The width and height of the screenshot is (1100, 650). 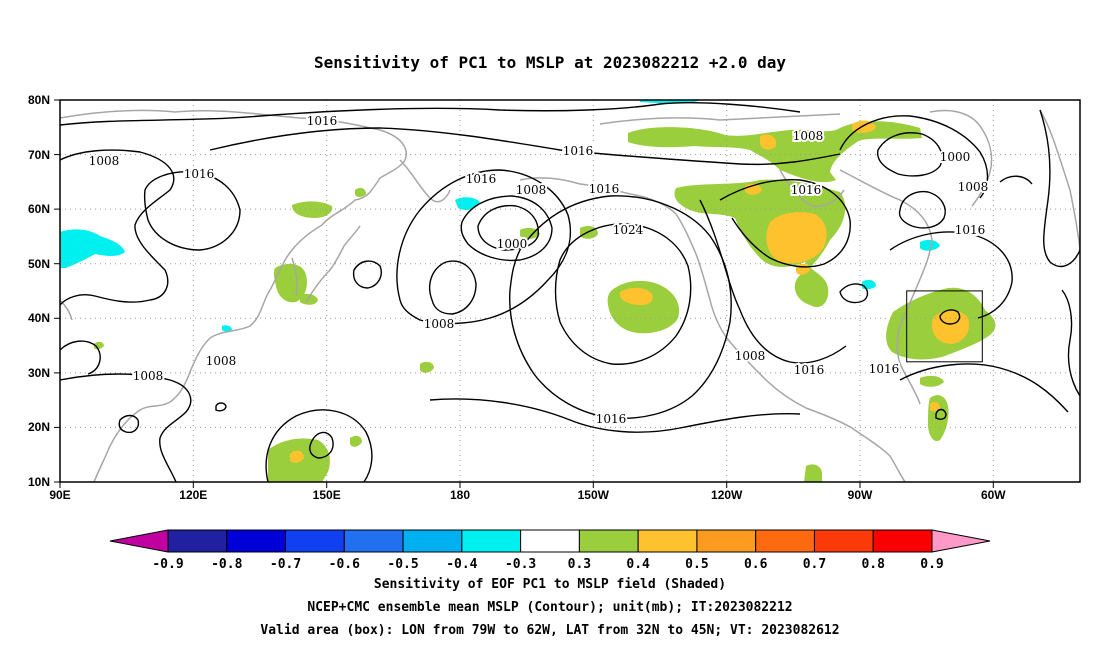 I want to click on colorbar-tick-label: -0.5, so click(x=402, y=564).